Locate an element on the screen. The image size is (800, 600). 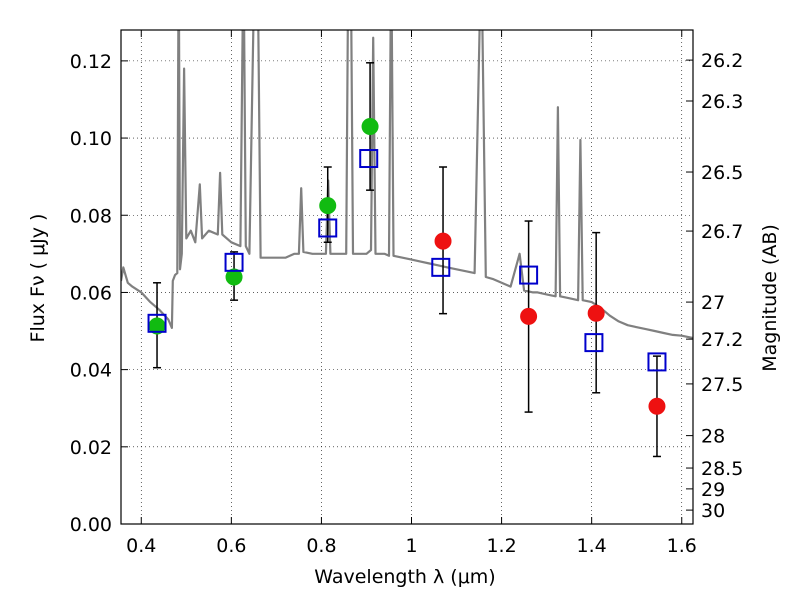
x-tick-label: 1.4 is located at coordinates (592, 546).